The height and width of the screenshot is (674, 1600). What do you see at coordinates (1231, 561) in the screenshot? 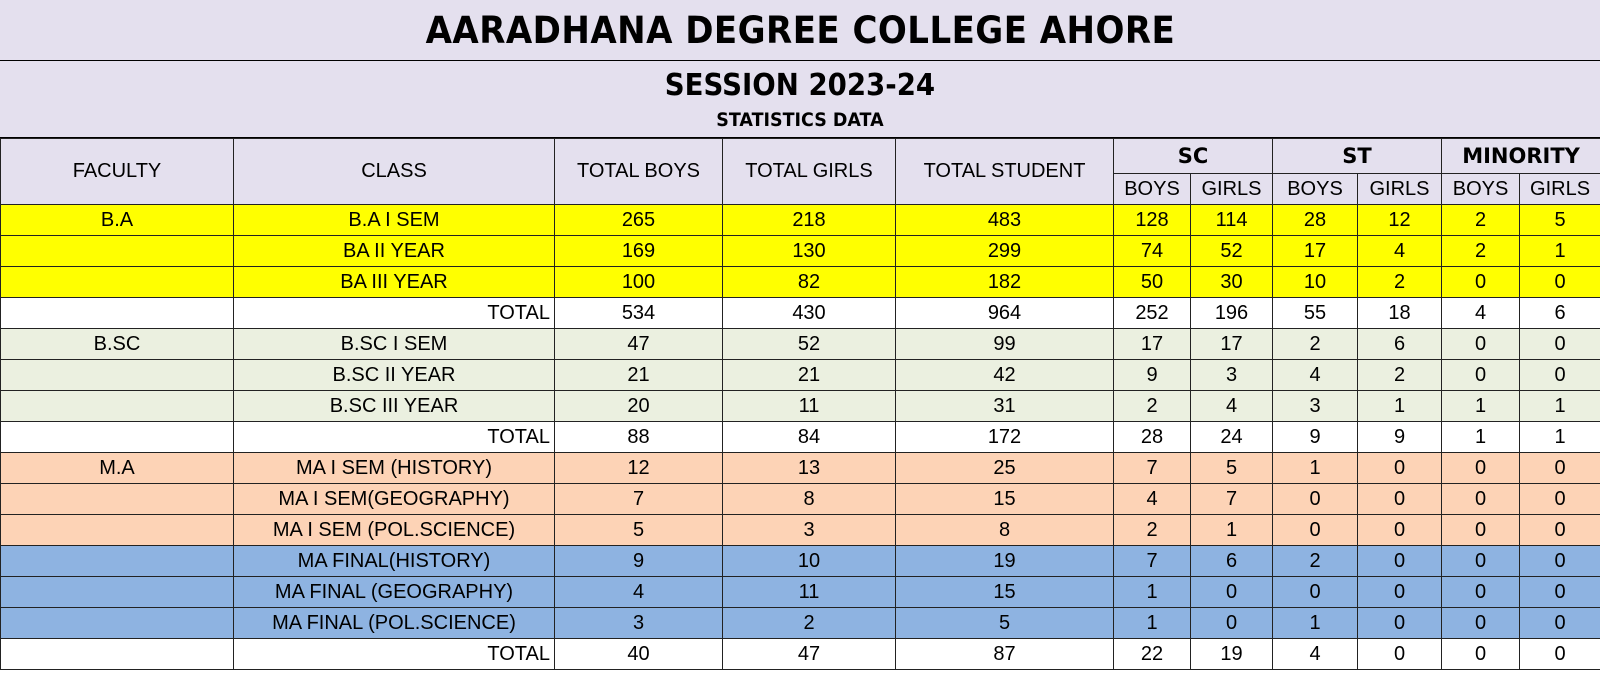
I see `cell-sc-girls: 6` at bounding box center [1231, 561].